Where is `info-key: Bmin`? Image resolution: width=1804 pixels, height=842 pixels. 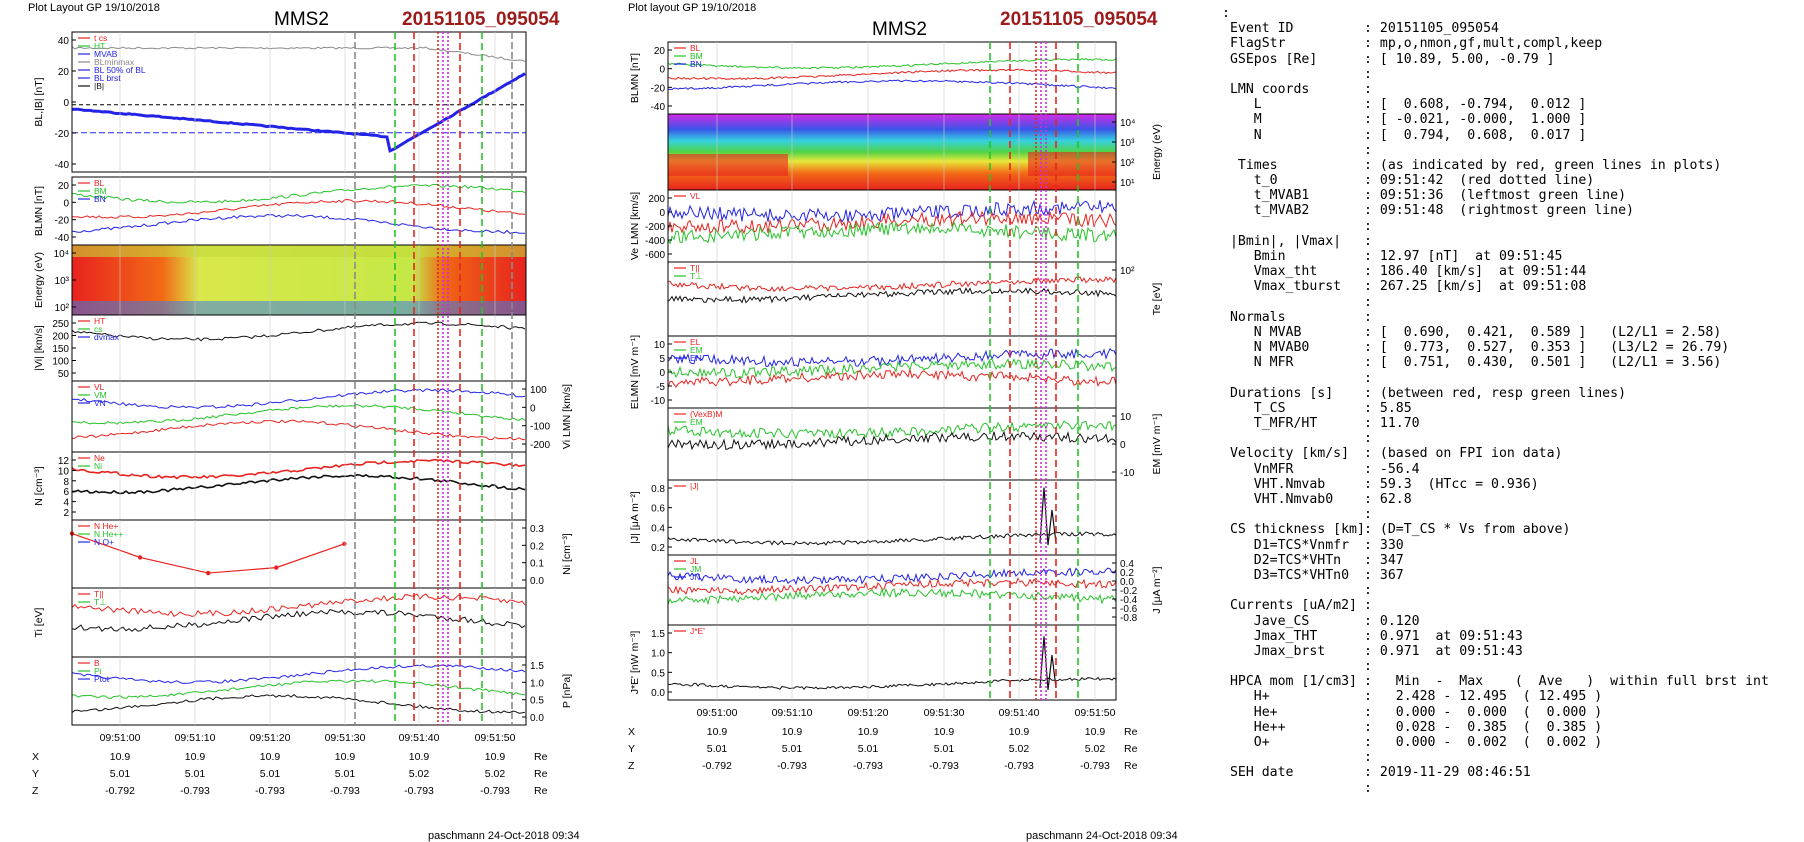 info-key: Bmin is located at coordinates (1254, 256).